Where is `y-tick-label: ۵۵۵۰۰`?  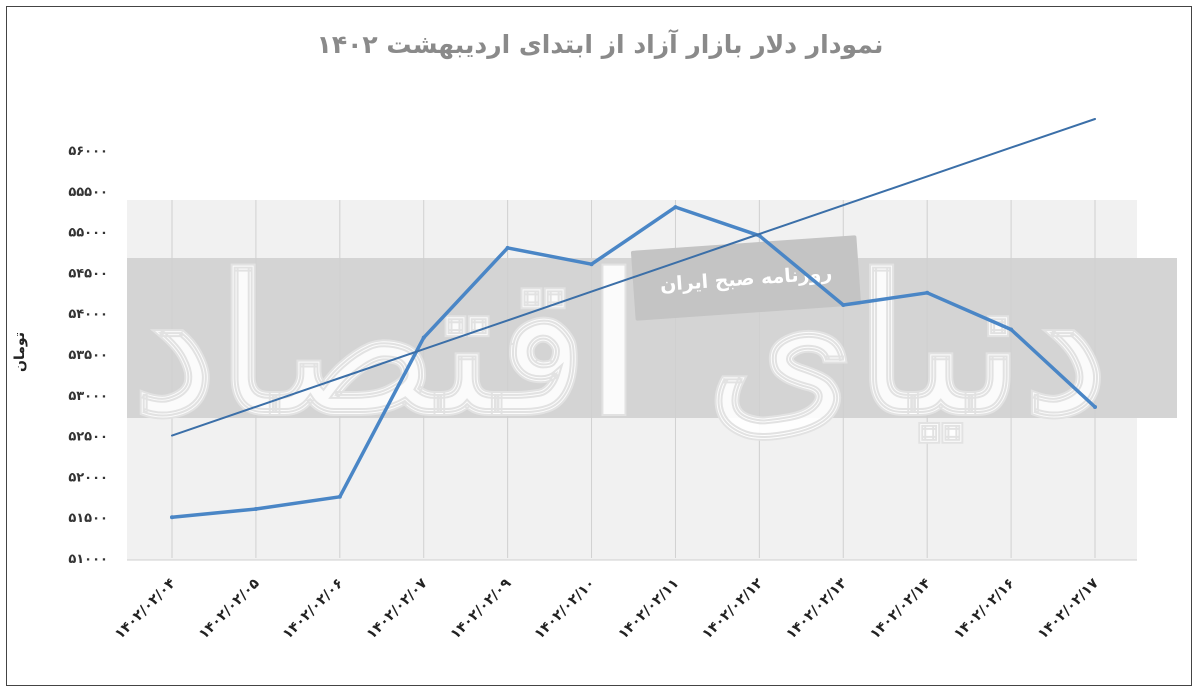 y-tick-label: ۵۵۵۰۰ is located at coordinates (88, 192).